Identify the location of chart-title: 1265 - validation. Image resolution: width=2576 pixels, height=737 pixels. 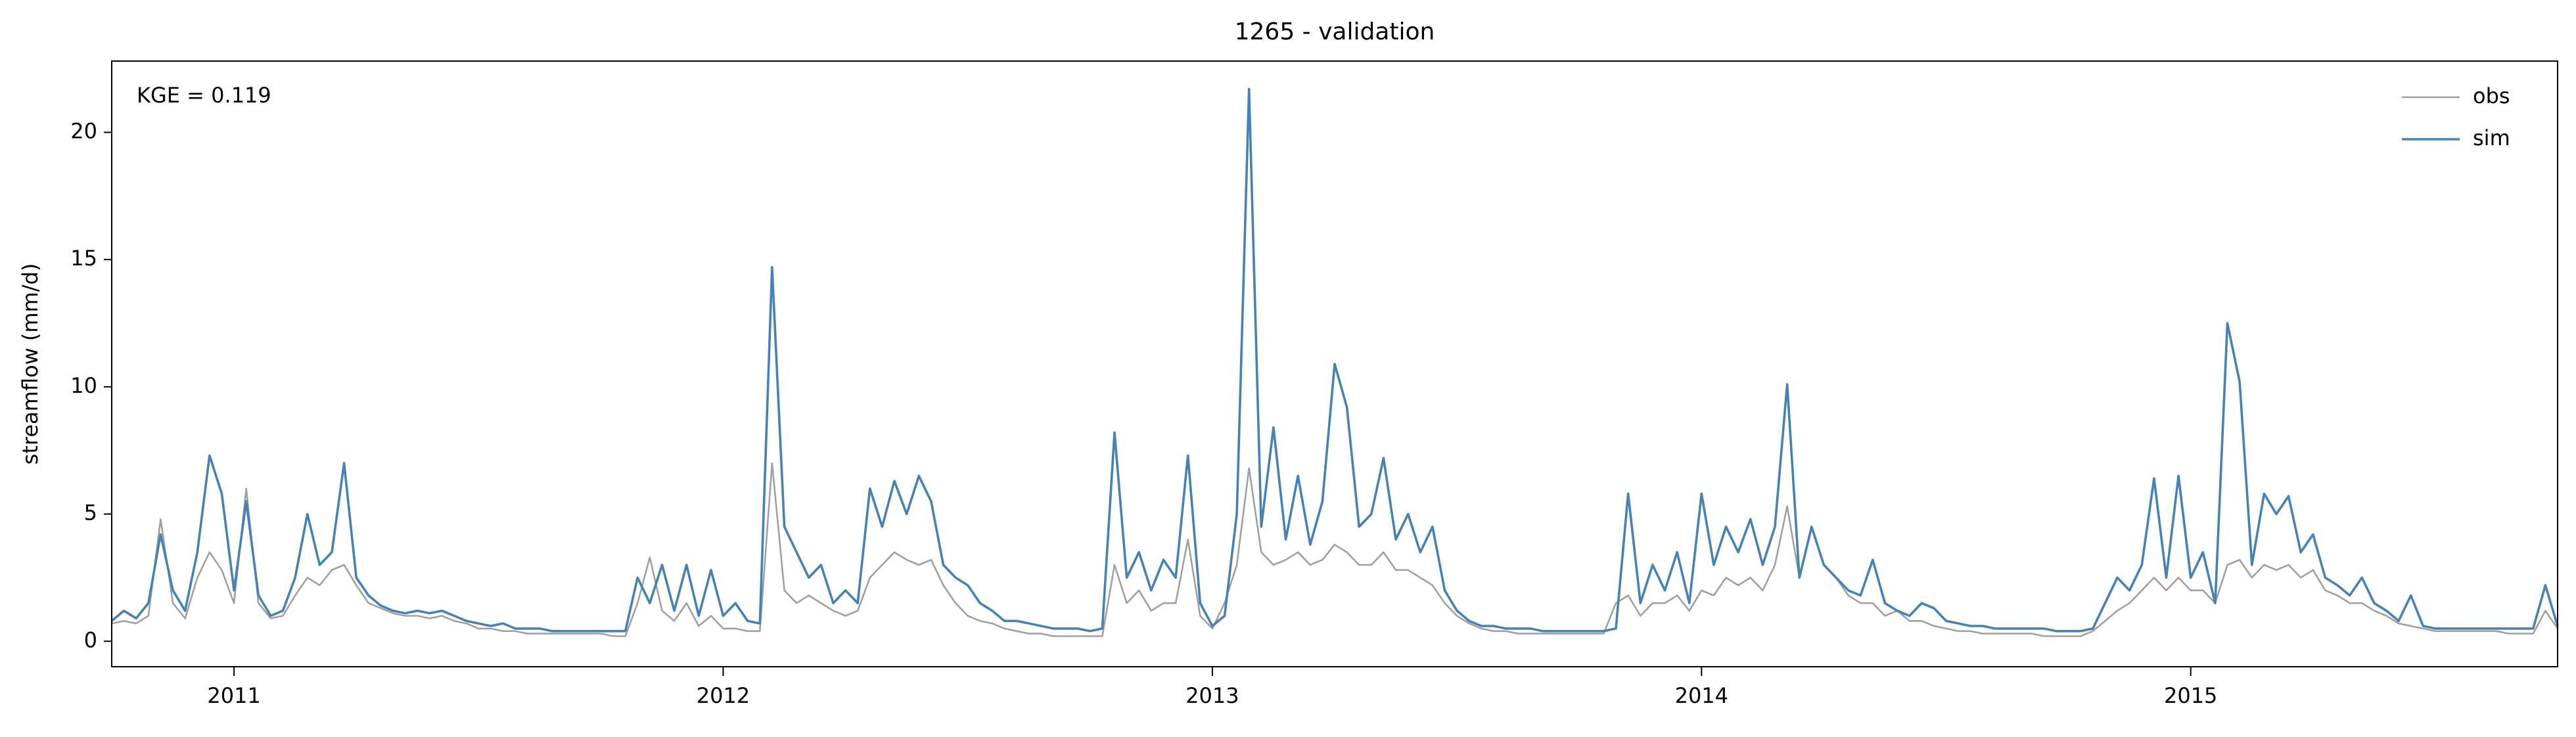
(1335, 31).